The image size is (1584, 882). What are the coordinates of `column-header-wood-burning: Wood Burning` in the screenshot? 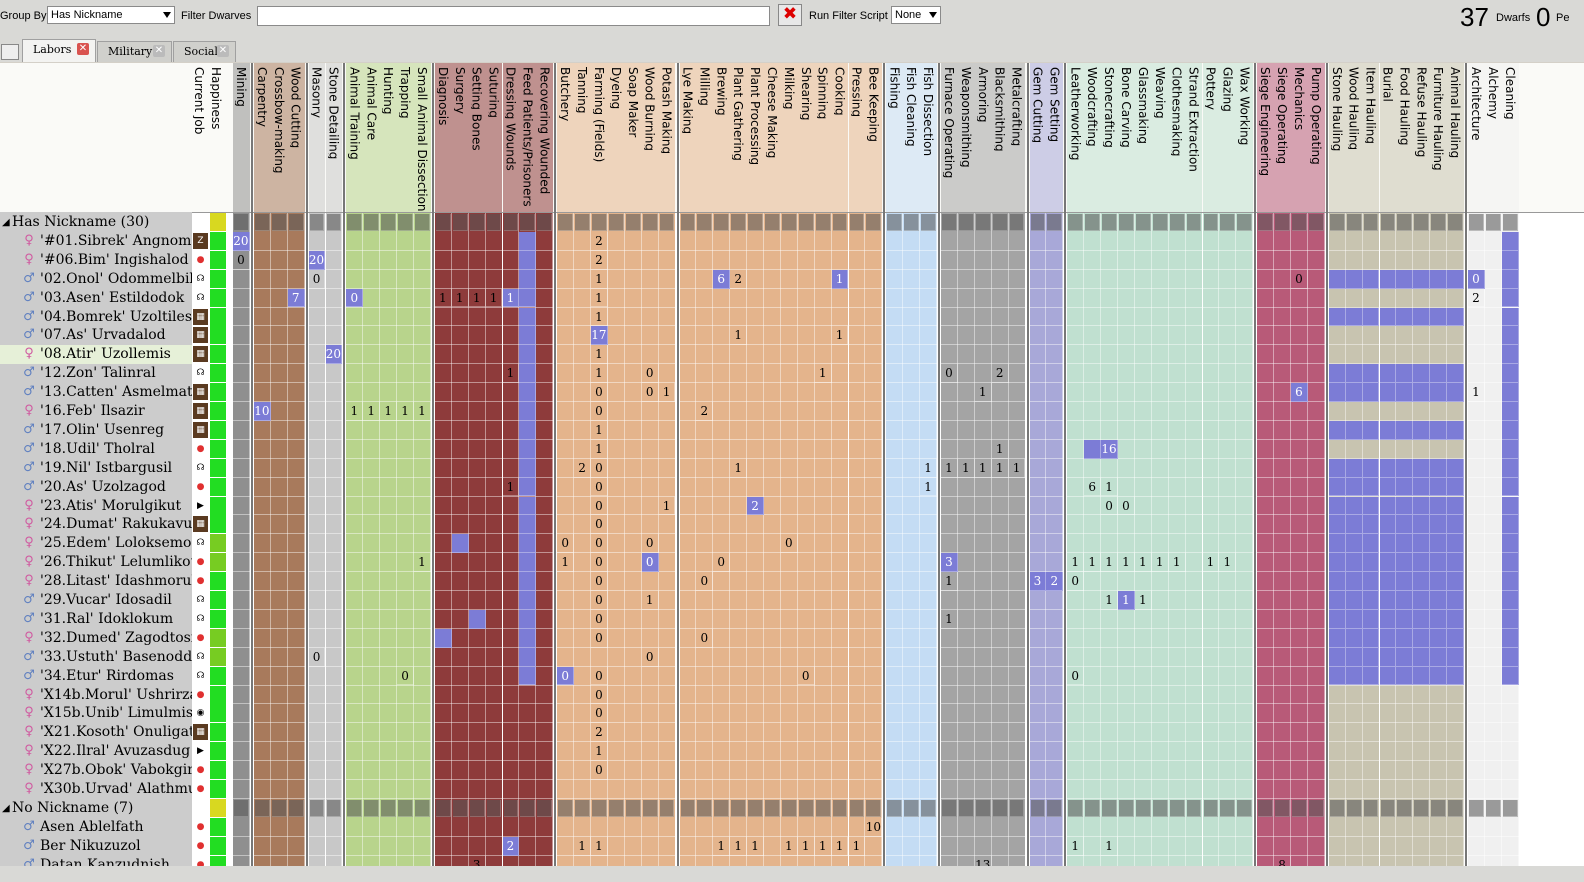 It's located at (649, 109).